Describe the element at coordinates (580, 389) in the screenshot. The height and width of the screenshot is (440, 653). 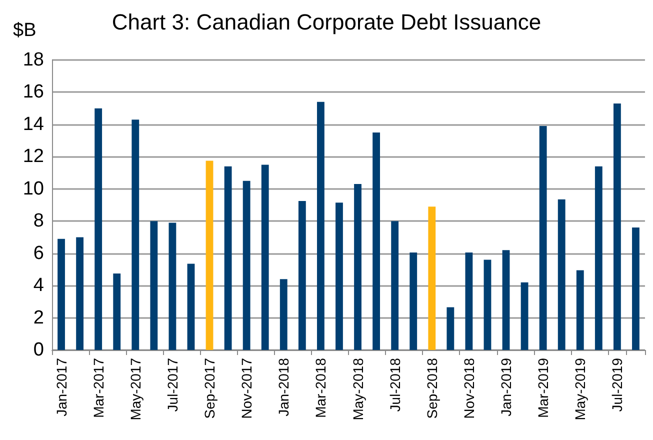
I see `x-tick-label: May-2019` at that location.